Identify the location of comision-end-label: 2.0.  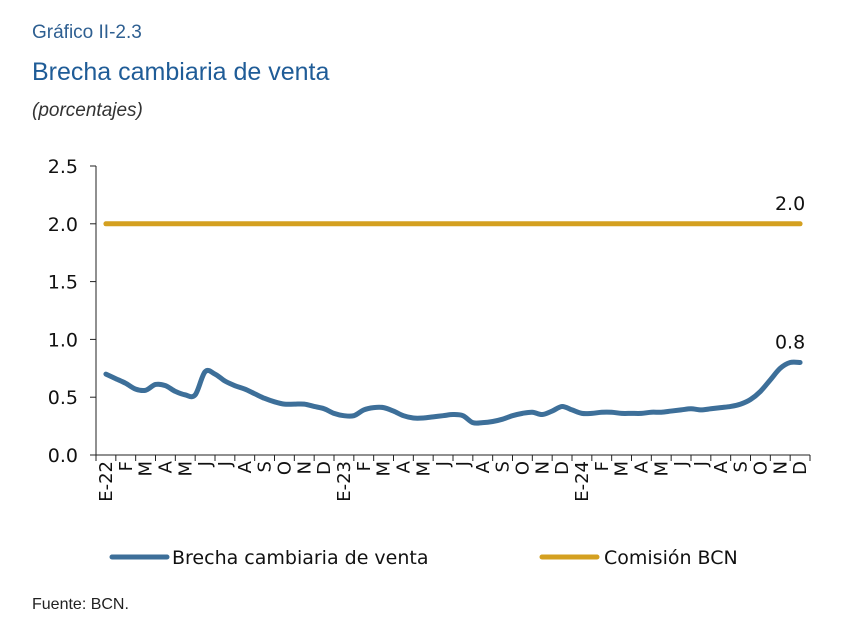
(790, 204).